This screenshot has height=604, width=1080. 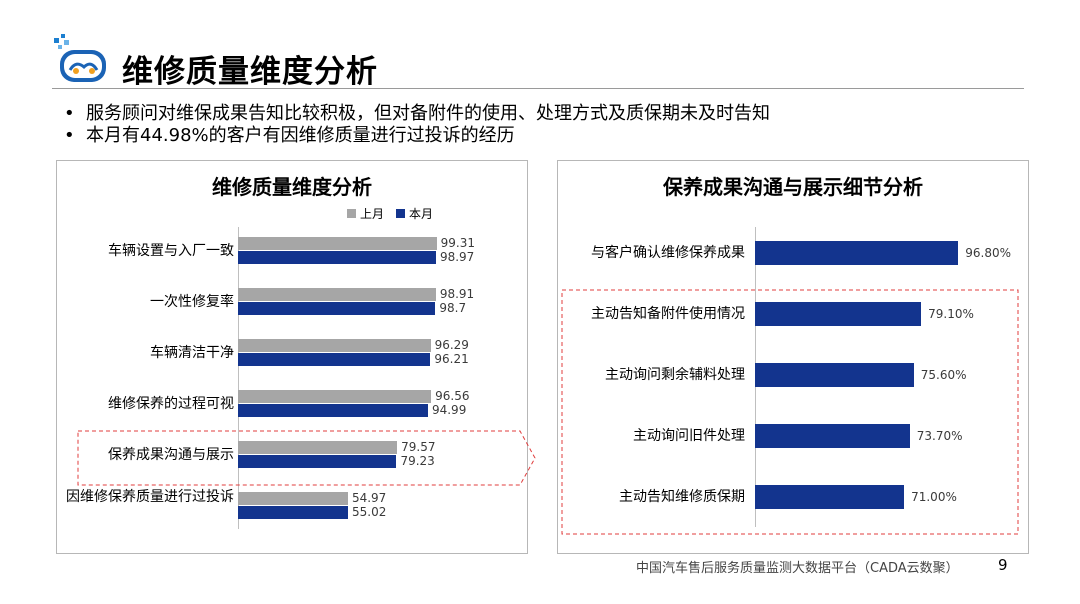 What do you see at coordinates (372, 214) in the screenshot?
I see `legend-label-last-month: 上月` at bounding box center [372, 214].